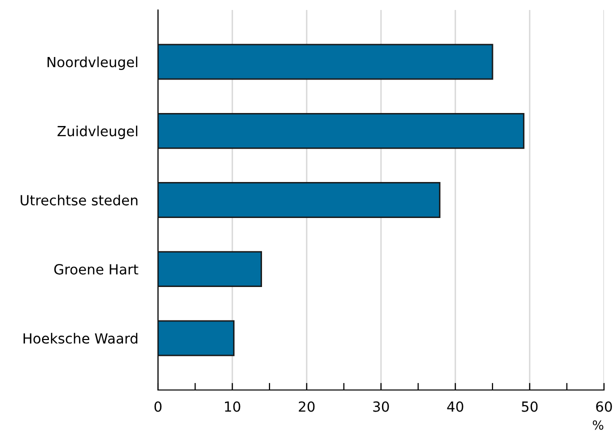  What do you see at coordinates (93, 63) in the screenshot?
I see `y-tick-label: Noordvleugel` at bounding box center [93, 63].